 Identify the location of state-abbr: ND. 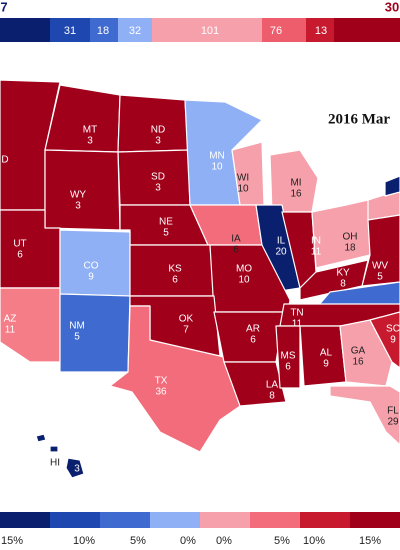
(158, 130).